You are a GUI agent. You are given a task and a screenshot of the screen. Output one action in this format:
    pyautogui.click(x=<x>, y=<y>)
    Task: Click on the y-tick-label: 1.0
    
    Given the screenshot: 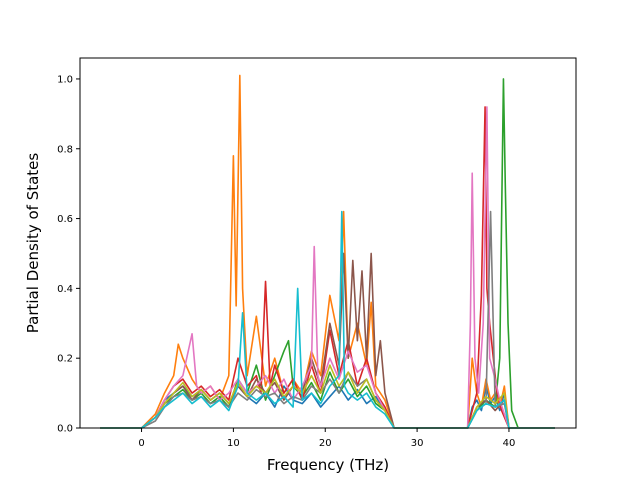 What is the action you would take?
    pyautogui.click(x=65, y=79)
    